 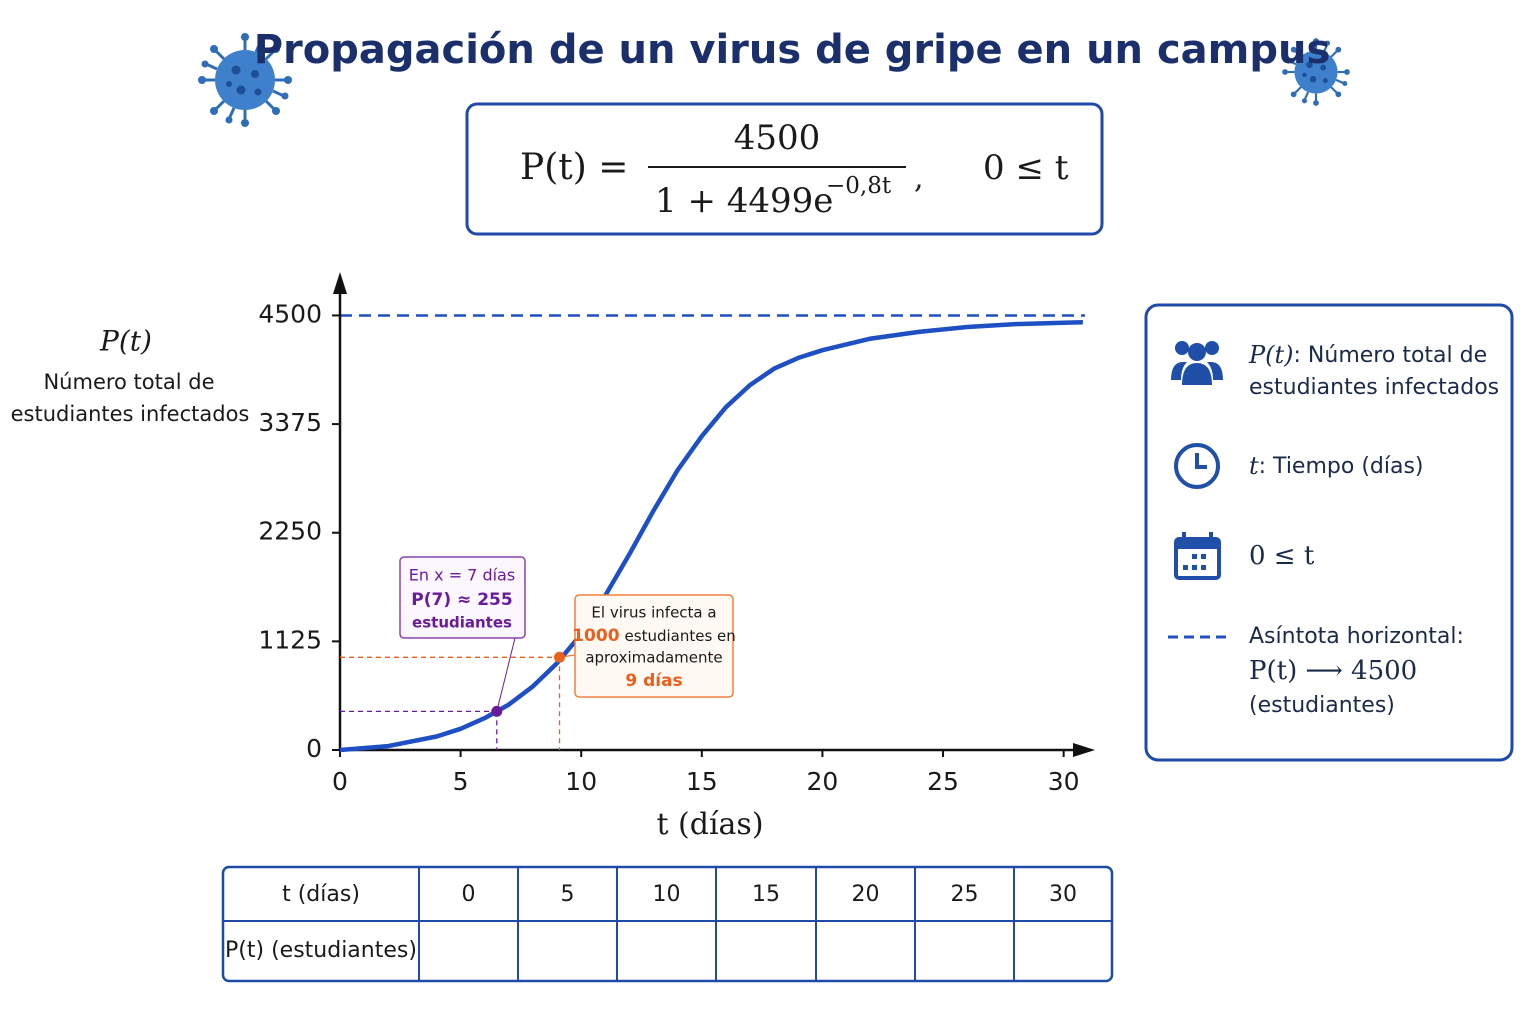 What do you see at coordinates (1271, 355) in the screenshot?
I see `legend-symbol: P(t)` at bounding box center [1271, 355].